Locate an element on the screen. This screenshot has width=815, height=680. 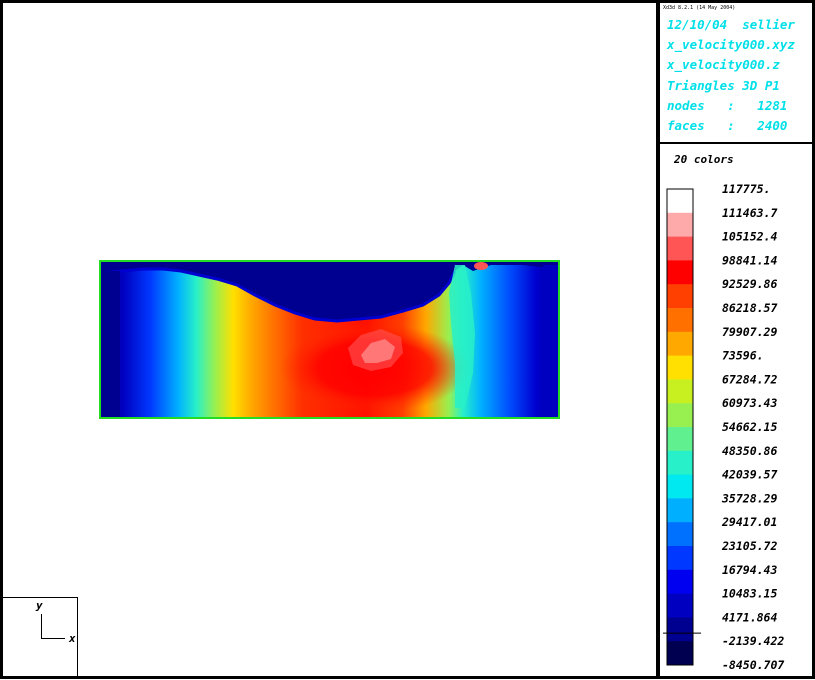
colorbar-tick-label: 10483.15 is located at coordinates (749, 594).